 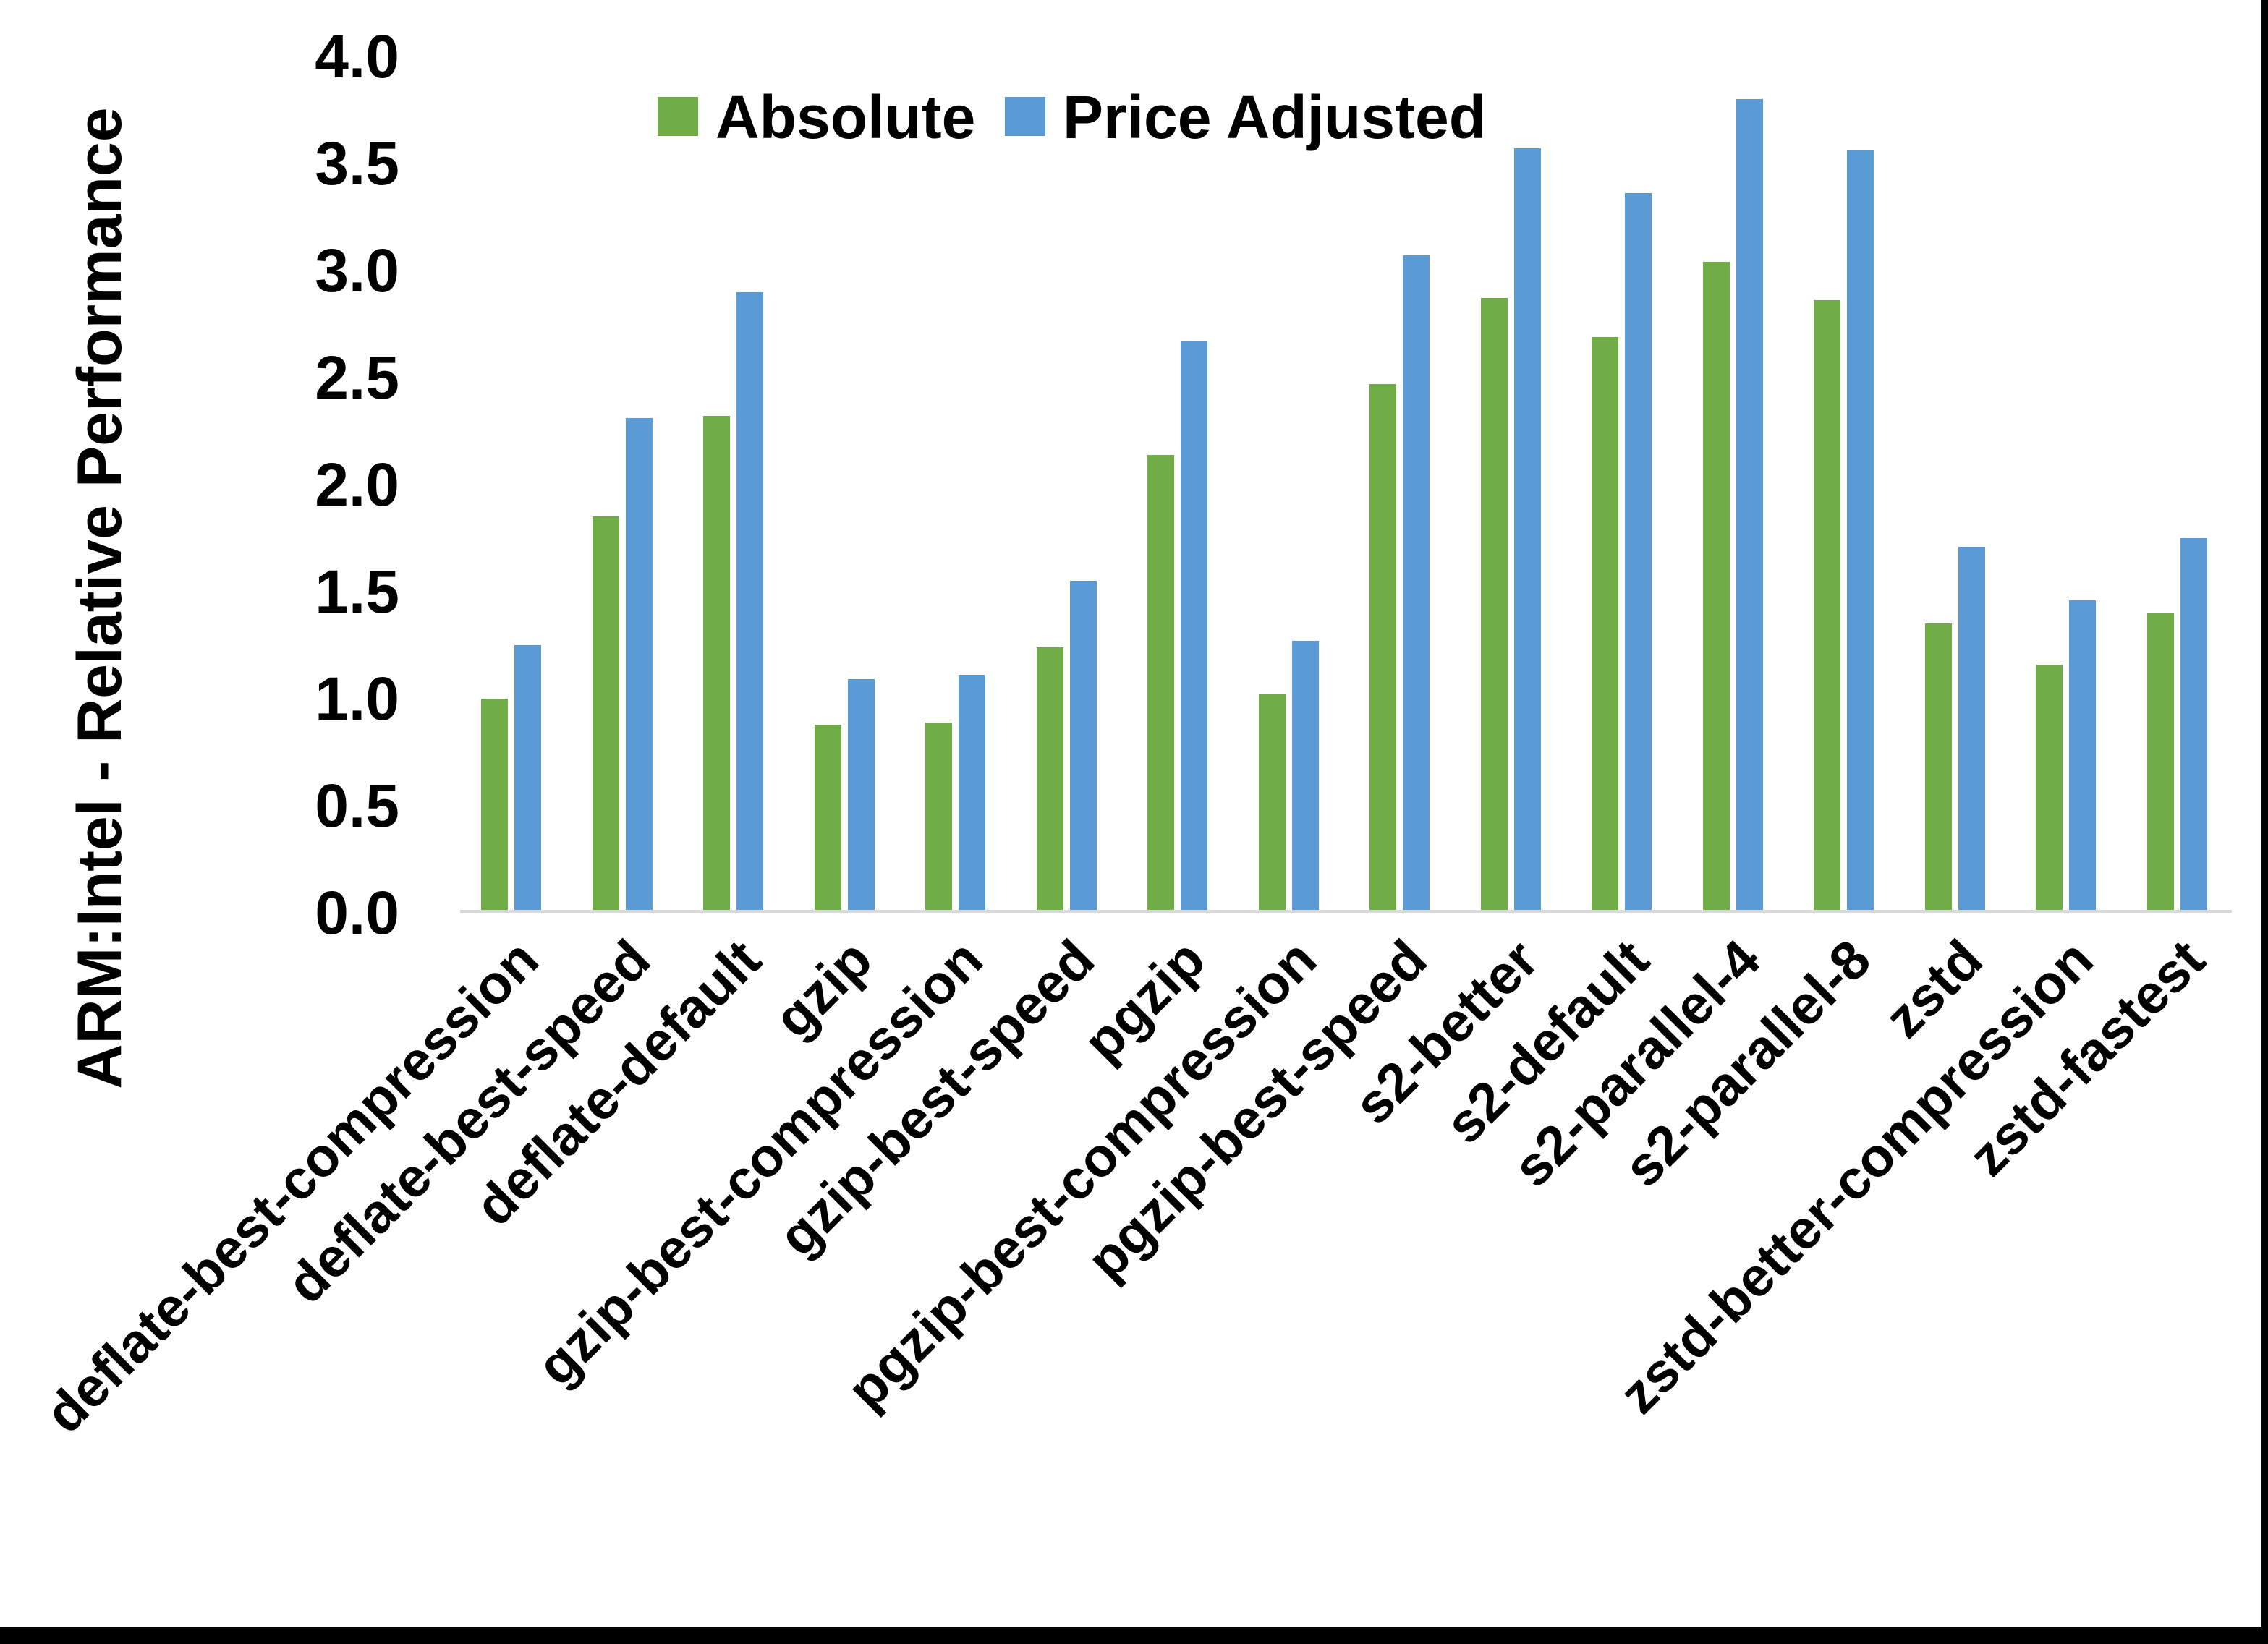 What do you see at coordinates (2082, 756) in the screenshot?
I see `bar-zstd-better-compression-price-adjusted` at bounding box center [2082, 756].